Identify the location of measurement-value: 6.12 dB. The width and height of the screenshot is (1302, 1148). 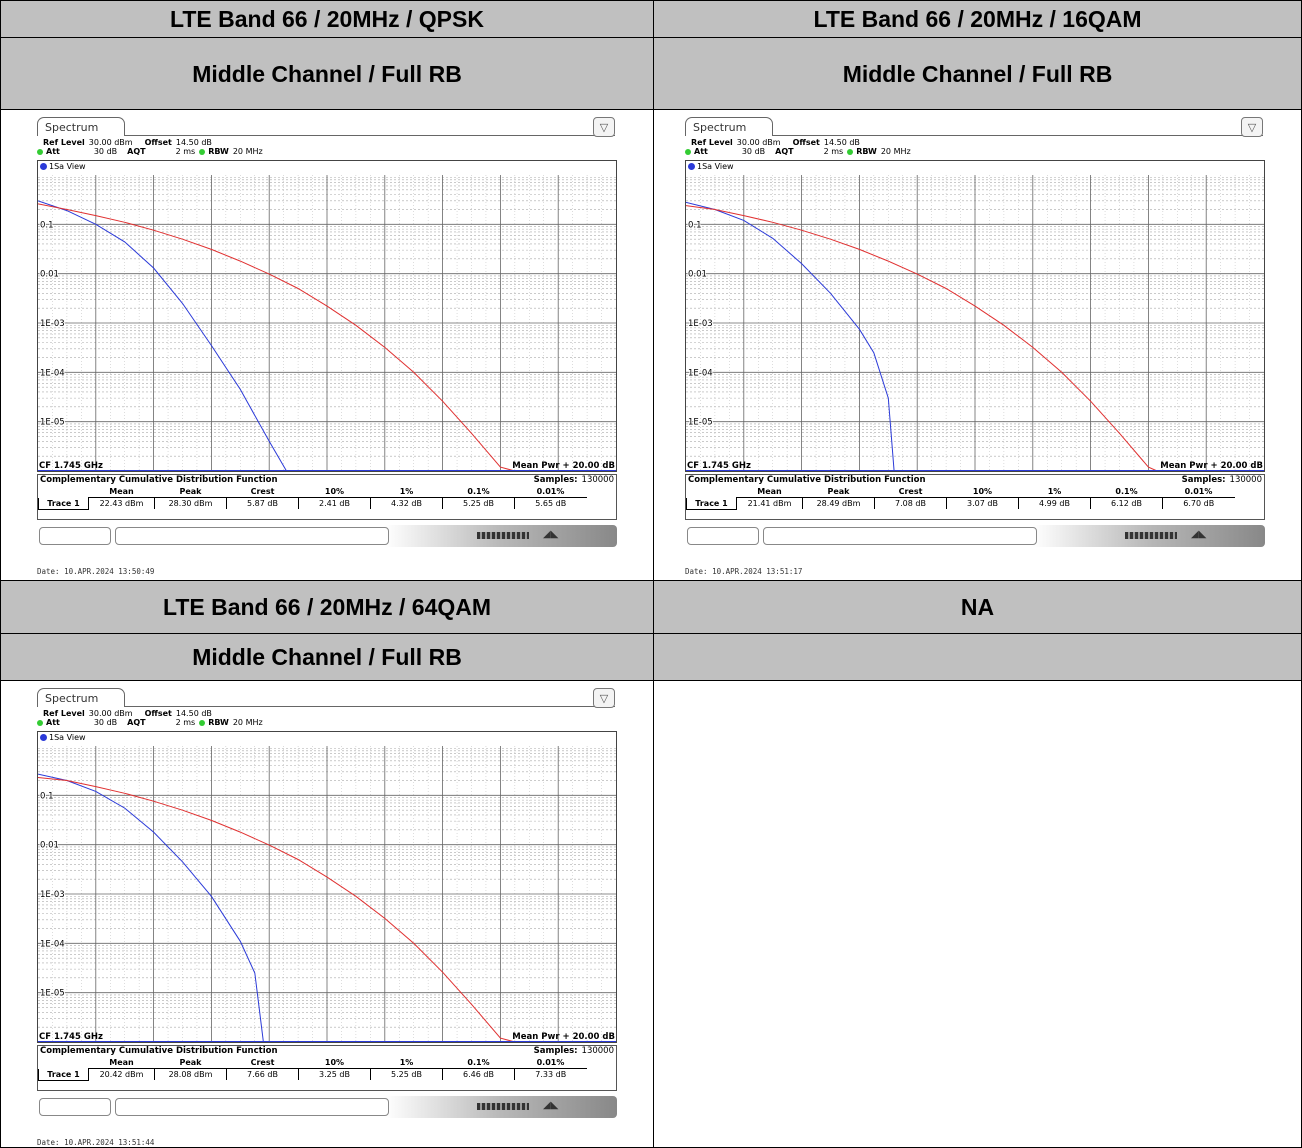
(1126, 503).